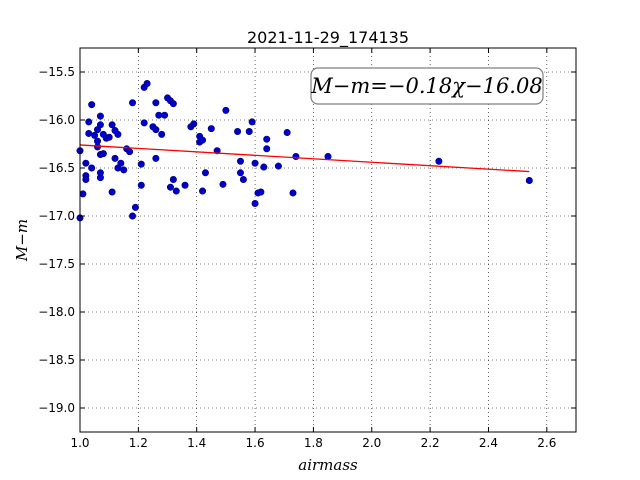 Image resolution: width=640 pixels, height=480 pixels. Describe the element at coordinates (56, 120) in the screenshot. I see `y-tick-label: −16.0` at that location.